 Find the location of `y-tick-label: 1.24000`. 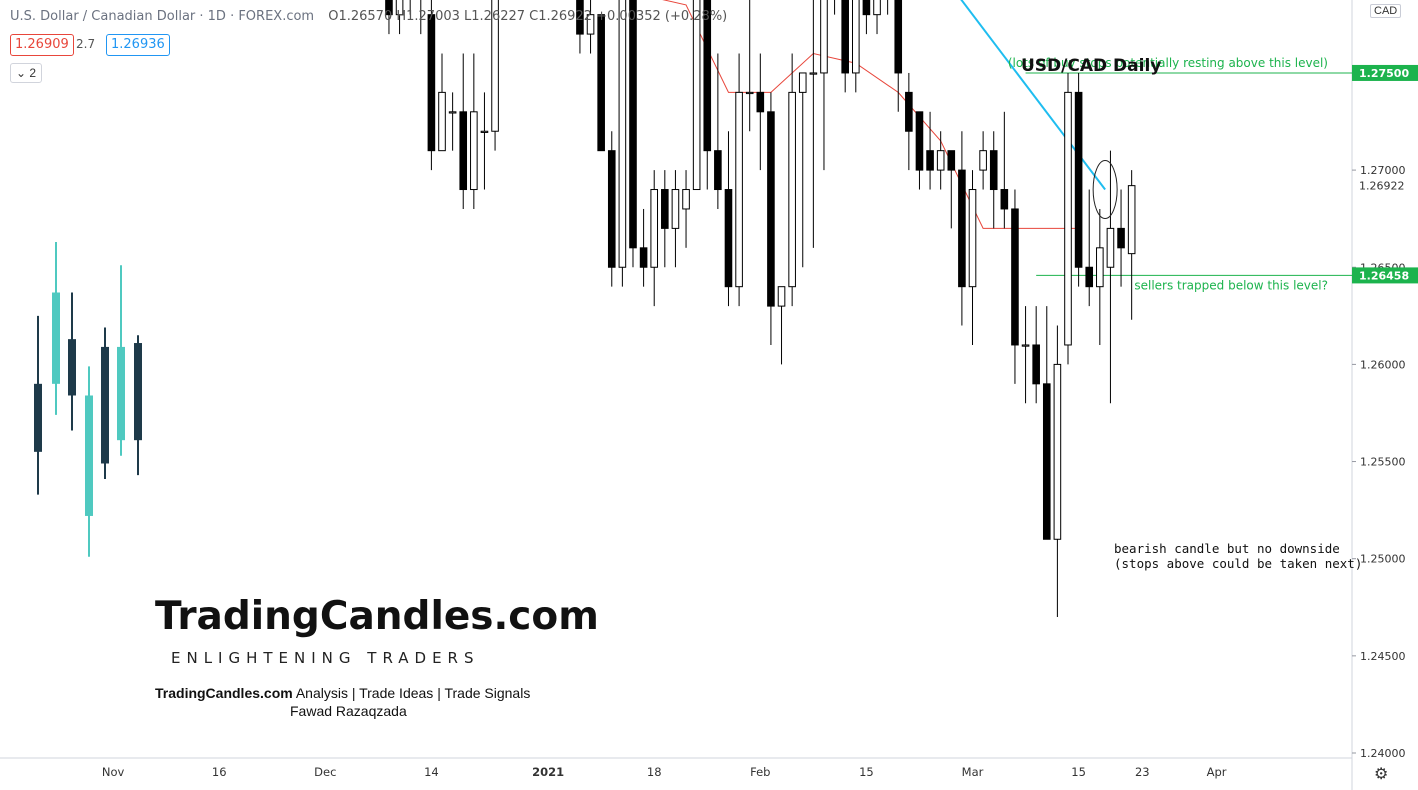

y-tick-label: 1.24000 is located at coordinates (1383, 753).